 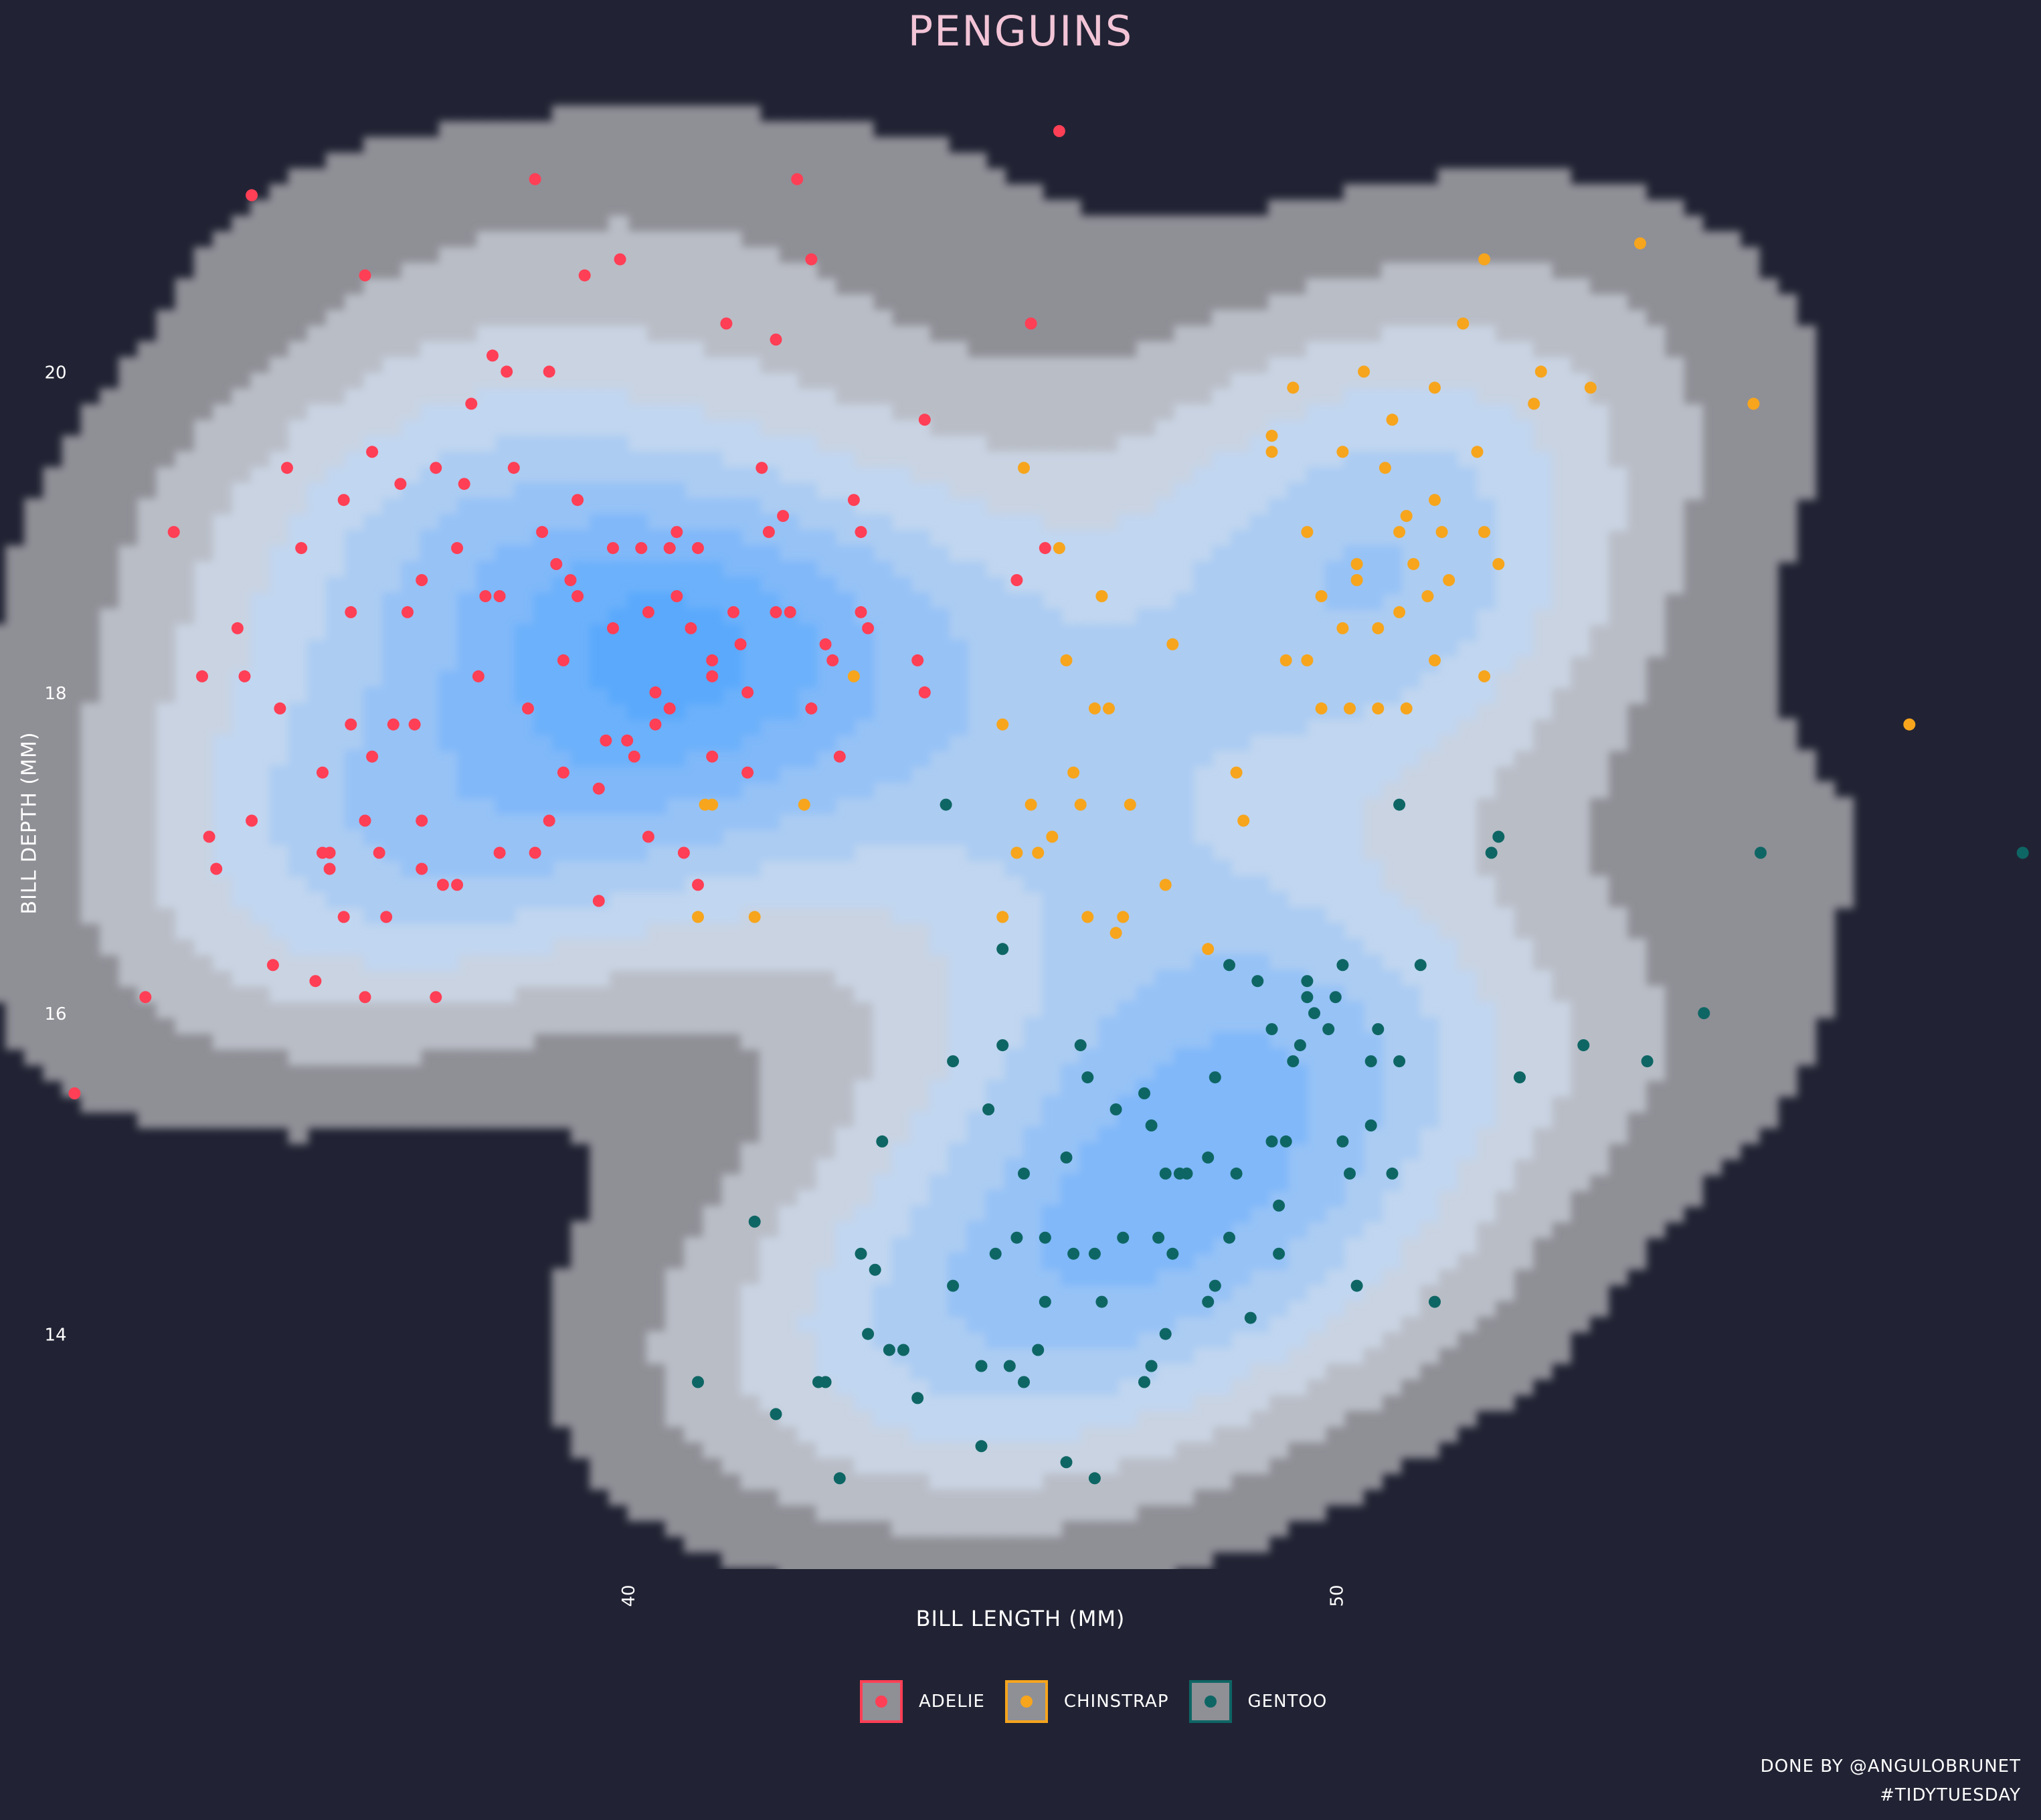 I want to click on legend-label-adelie: ADELIE, so click(x=952, y=1702).